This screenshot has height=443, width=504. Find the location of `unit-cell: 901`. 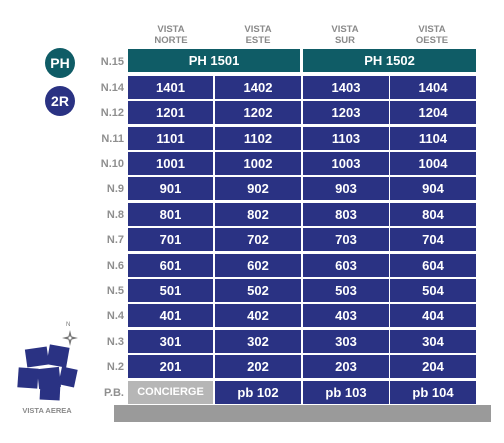

unit-cell: 901 is located at coordinates (170, 188).